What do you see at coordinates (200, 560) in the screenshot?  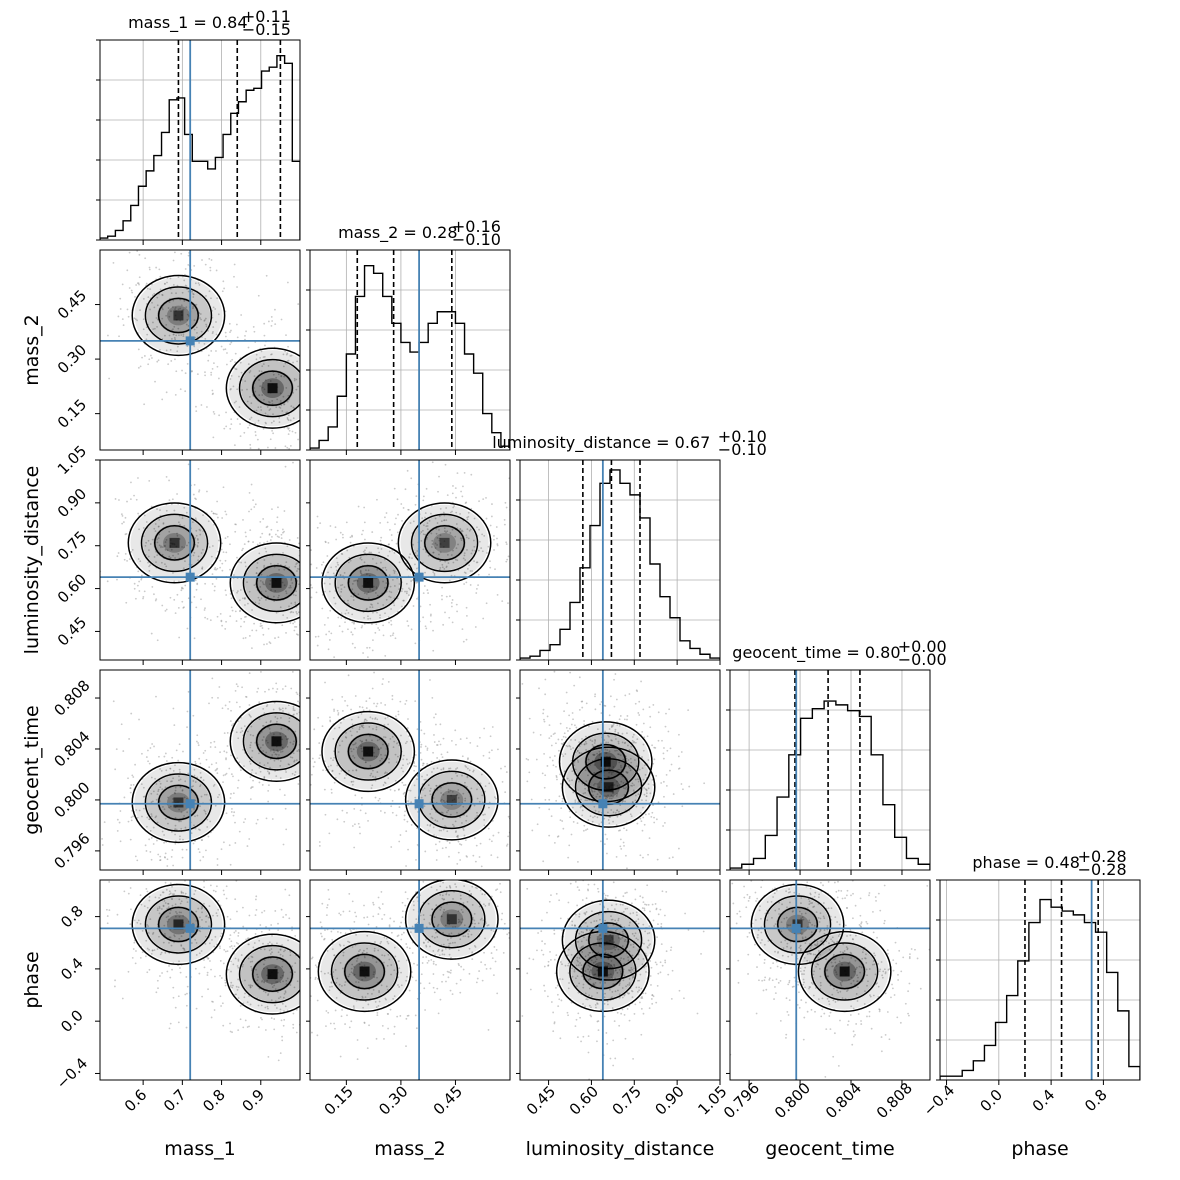 I see `panel-frame` at bounding box center [200, 560].